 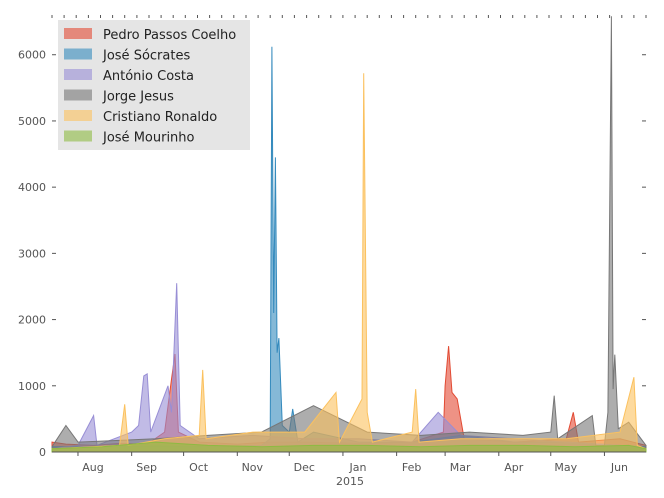 I want to click on y-tick-label-0: 0, so click(x=42, y=452).